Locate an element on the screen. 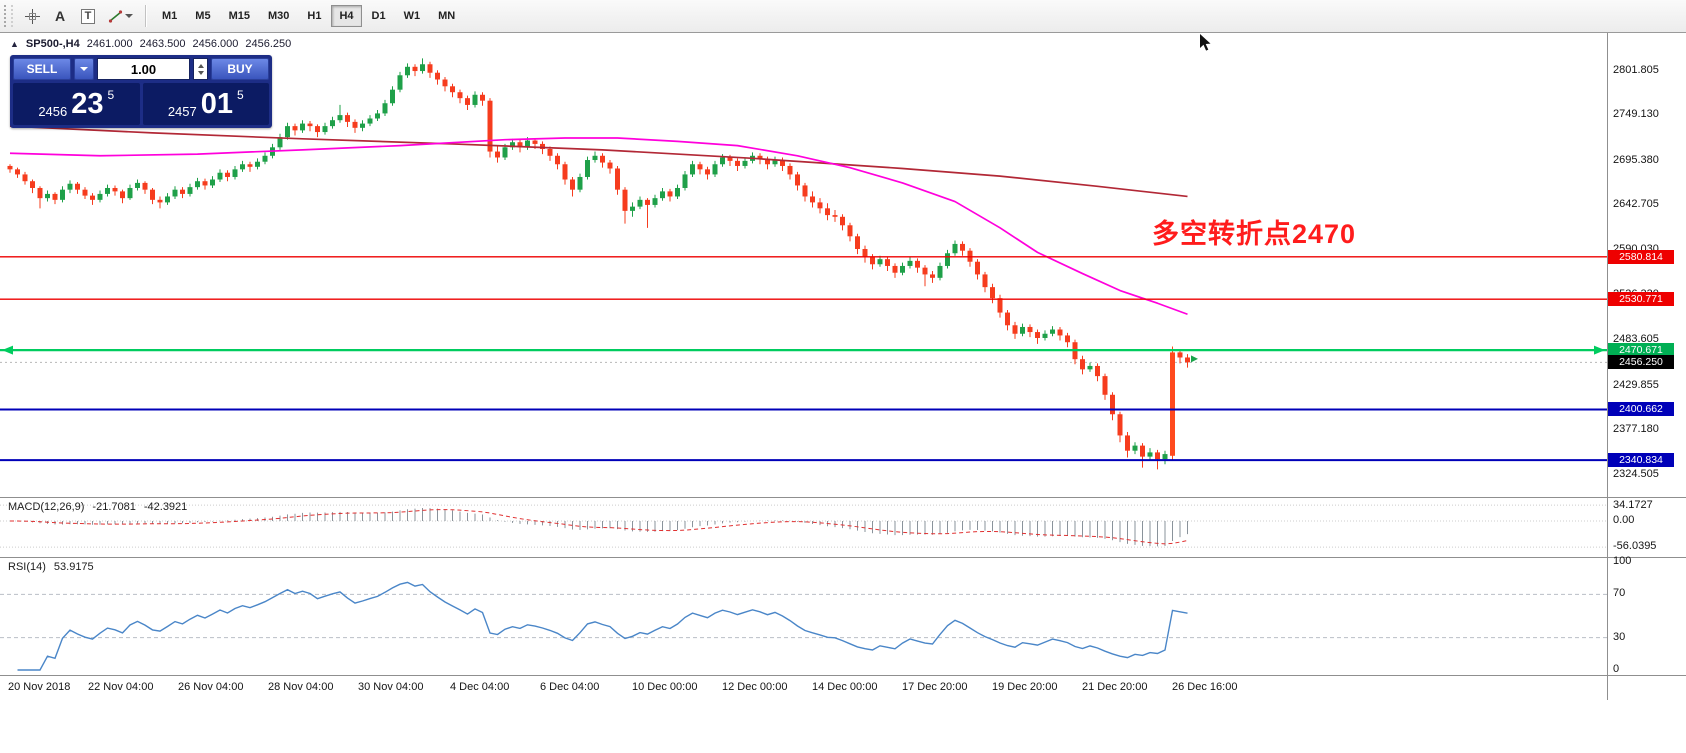  ask-price-pip-digit: 5 is located at coordinates (240, 95).